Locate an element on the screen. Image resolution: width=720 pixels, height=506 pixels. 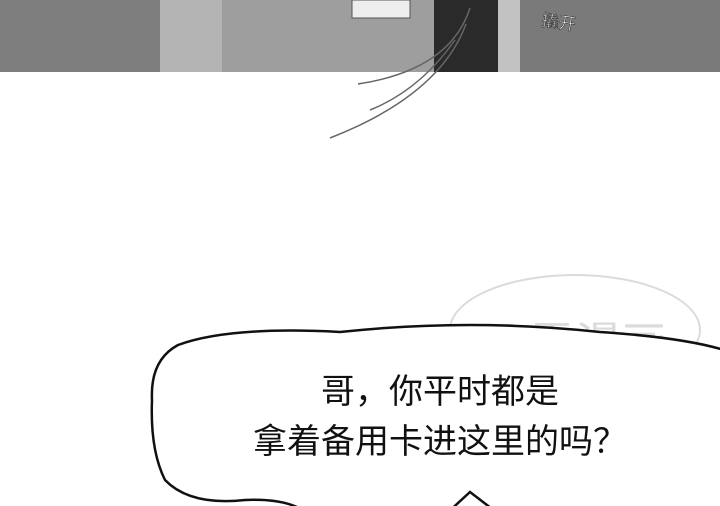
card-slot is located at coordinates (381, 9).